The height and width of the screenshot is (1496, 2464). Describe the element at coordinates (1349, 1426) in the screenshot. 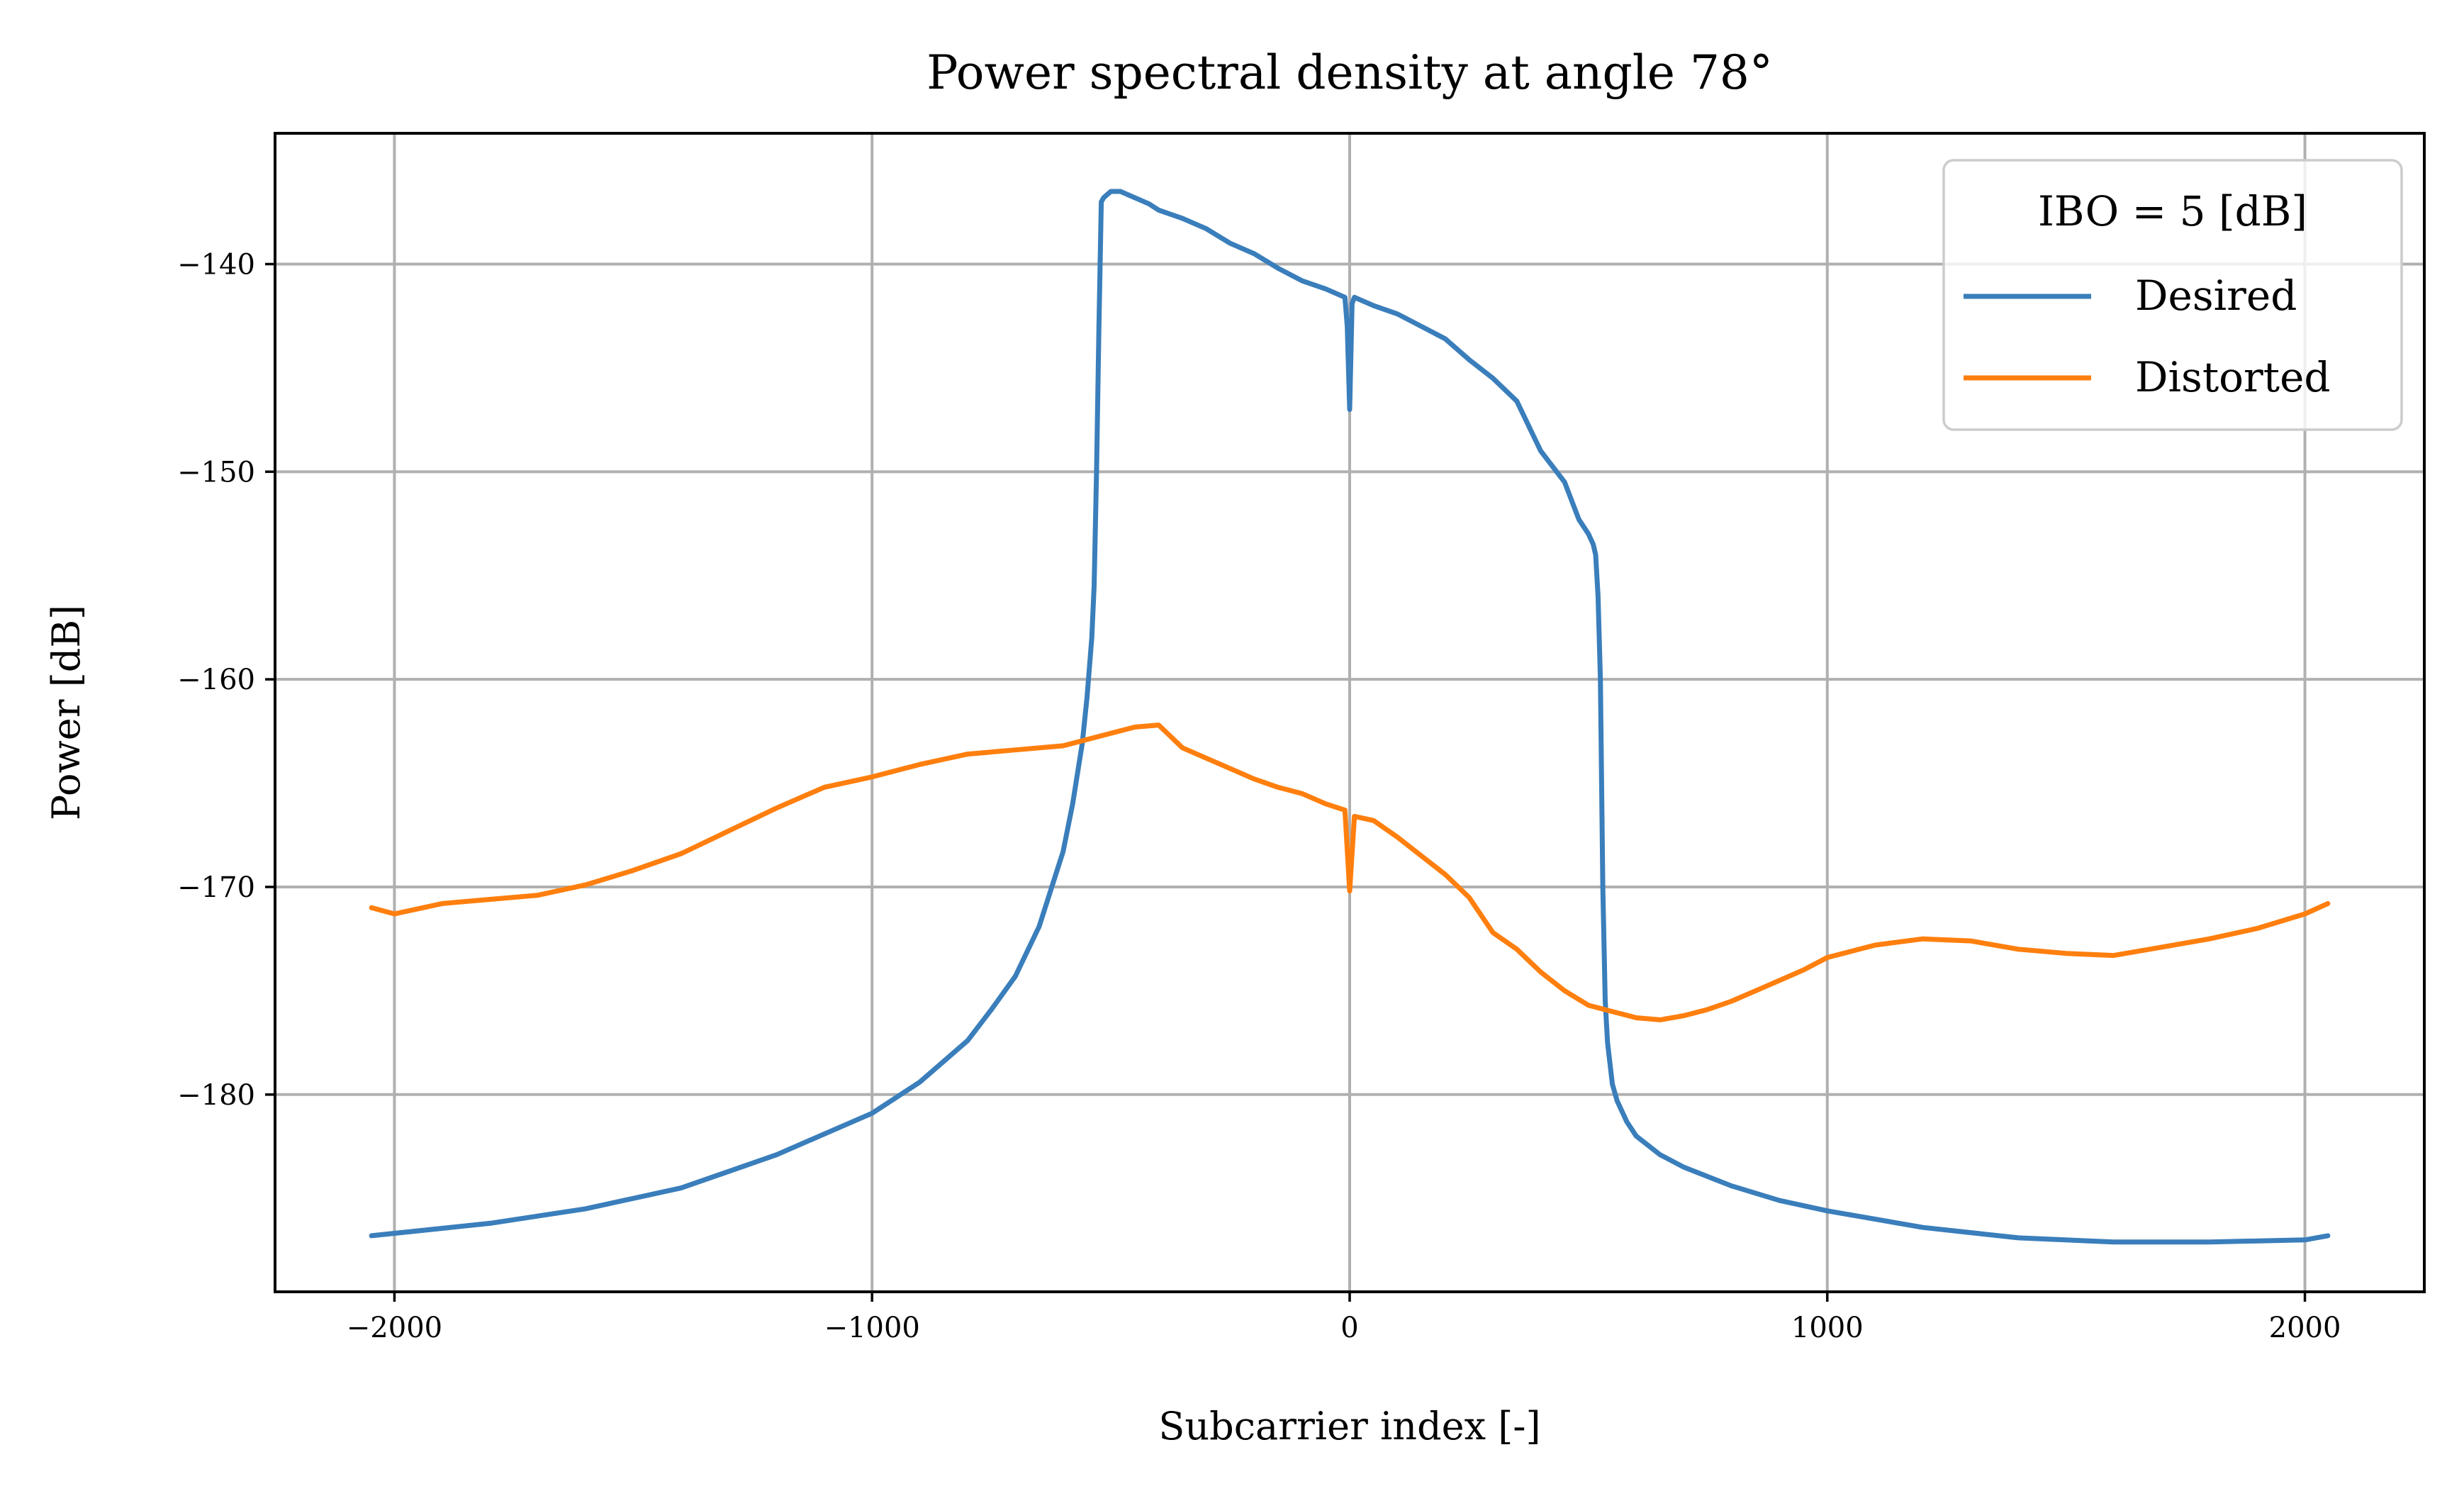

I see `x-axis-label: Subcarrier index [-]` at that location.